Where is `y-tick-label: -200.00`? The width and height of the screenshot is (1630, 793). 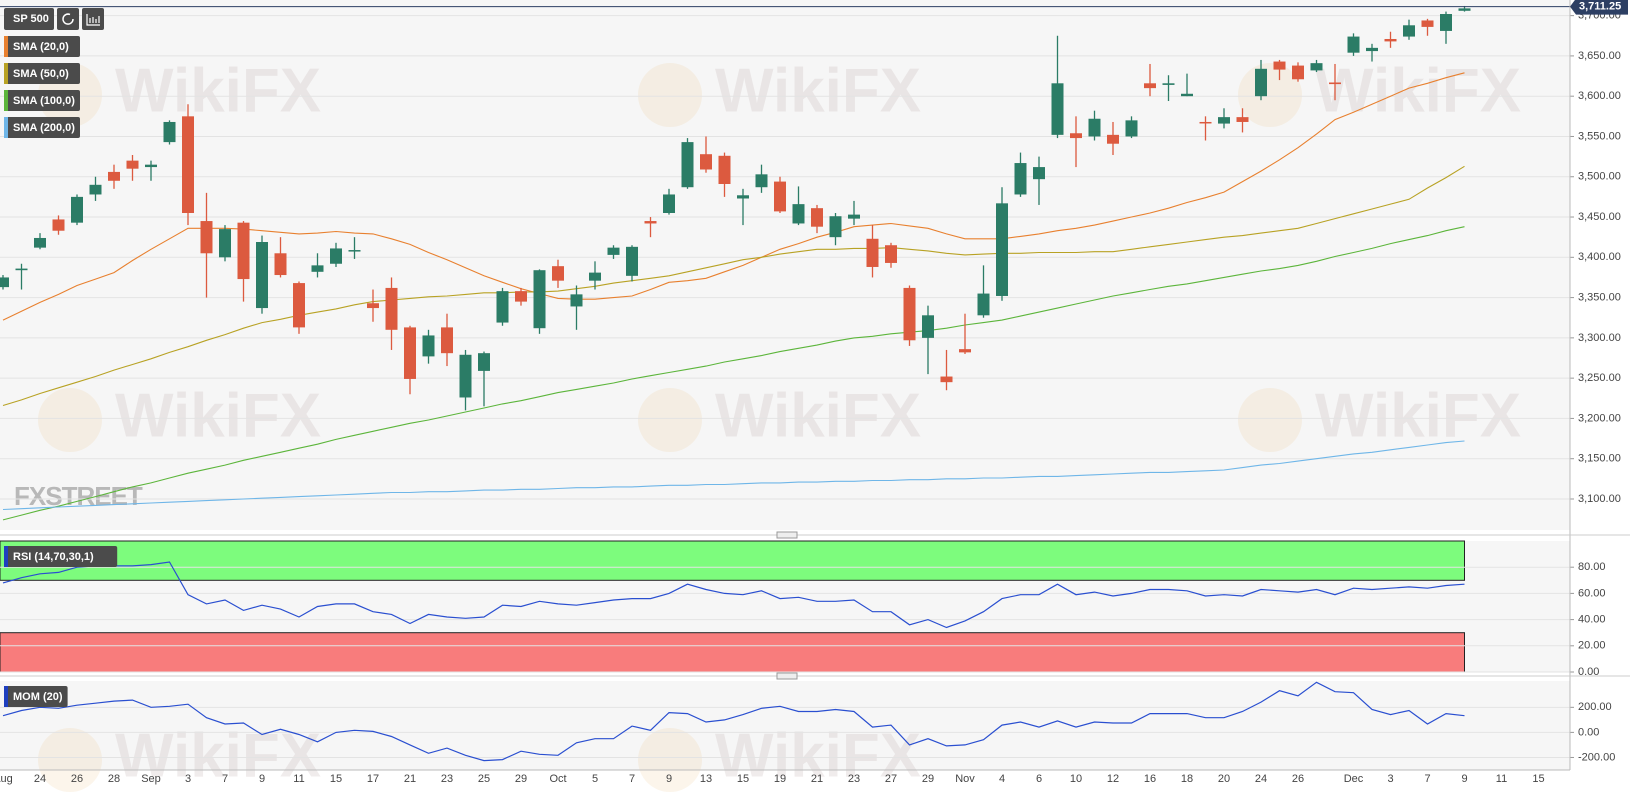
y-tick-label: -200.00 is located at coordinates (1596, 757).